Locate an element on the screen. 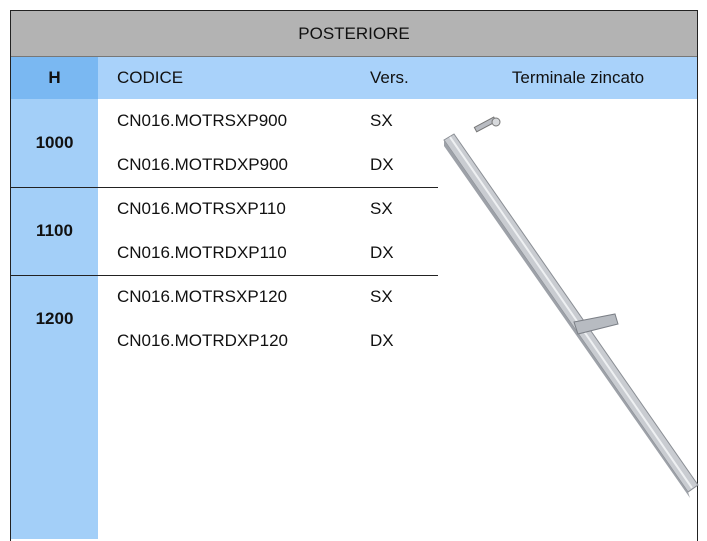  col-header: CODICE is located at coordinates (150, 77).